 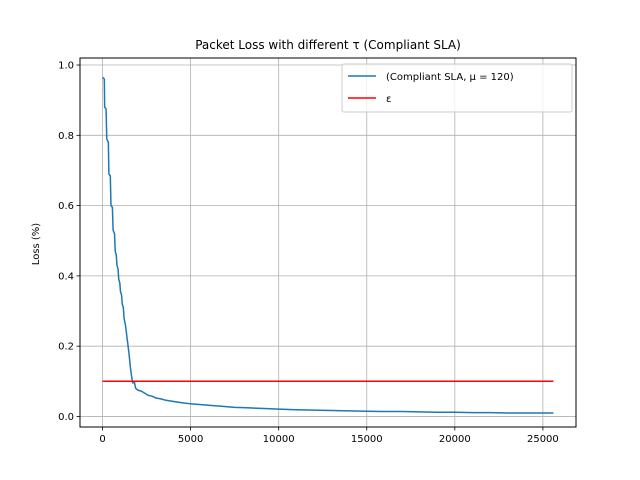 What do you see at coordinates (66, 347) in the screenshot?
I see `y-tick-label: 0.2` at bounding box center [66, 347].